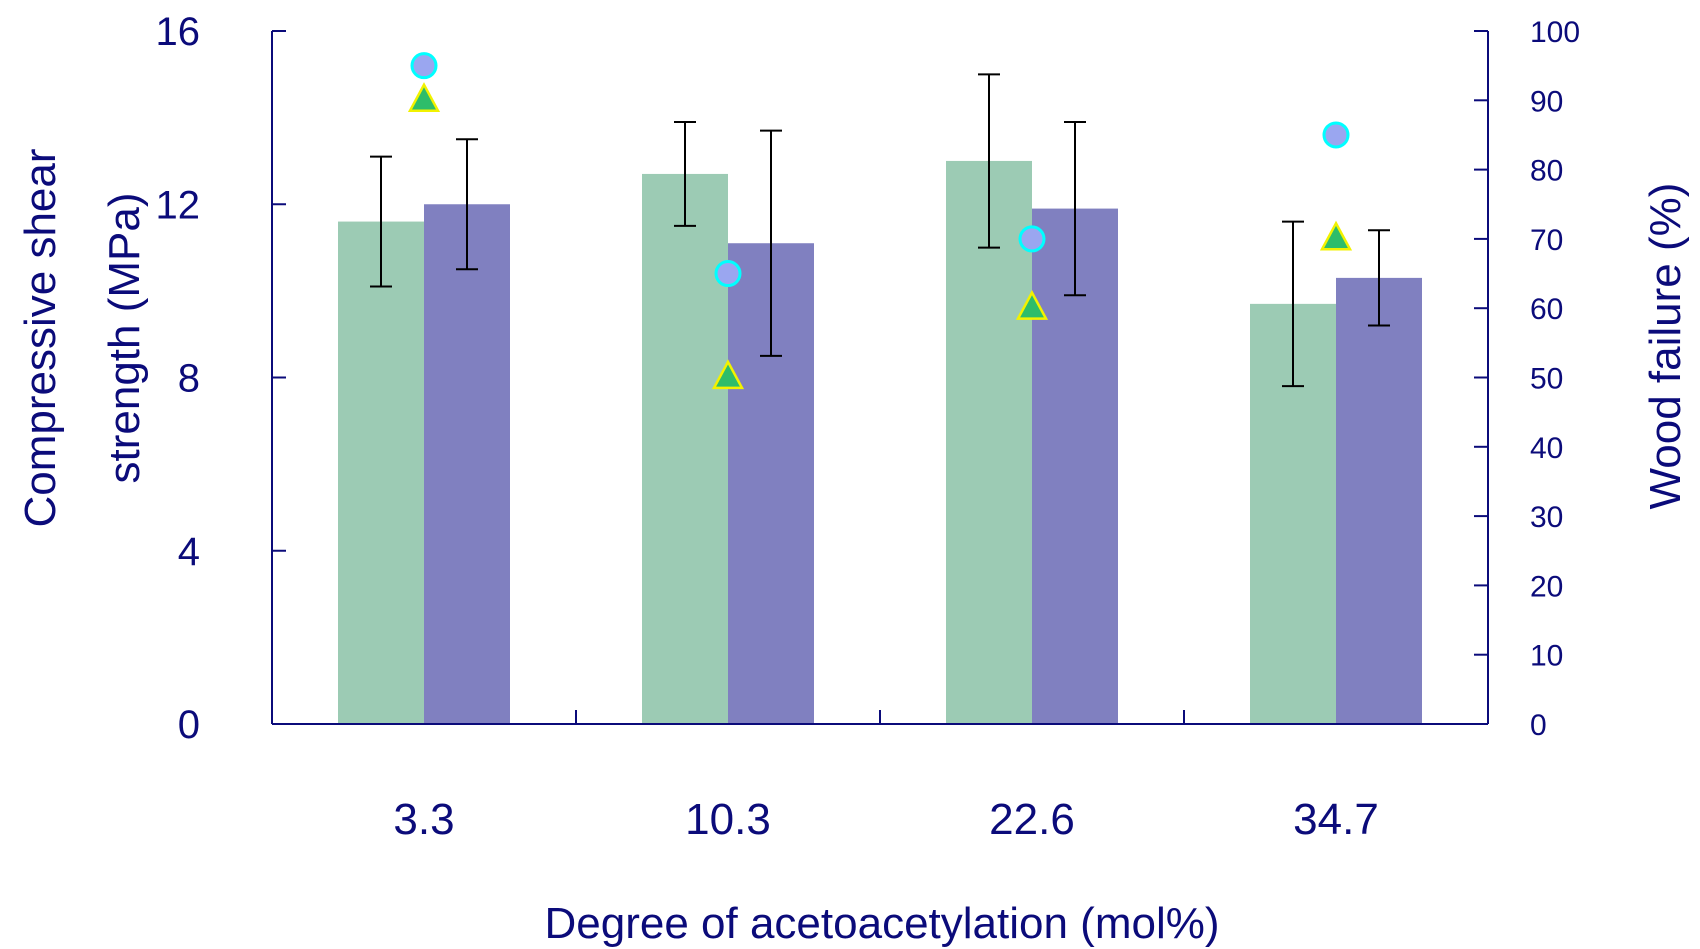 Image resolution: width=1700 pixels, height=949 pixels. Describe the element at coordinates (1546, 171) in the screenshot. I see `y2-tick-label: 80` at that location.